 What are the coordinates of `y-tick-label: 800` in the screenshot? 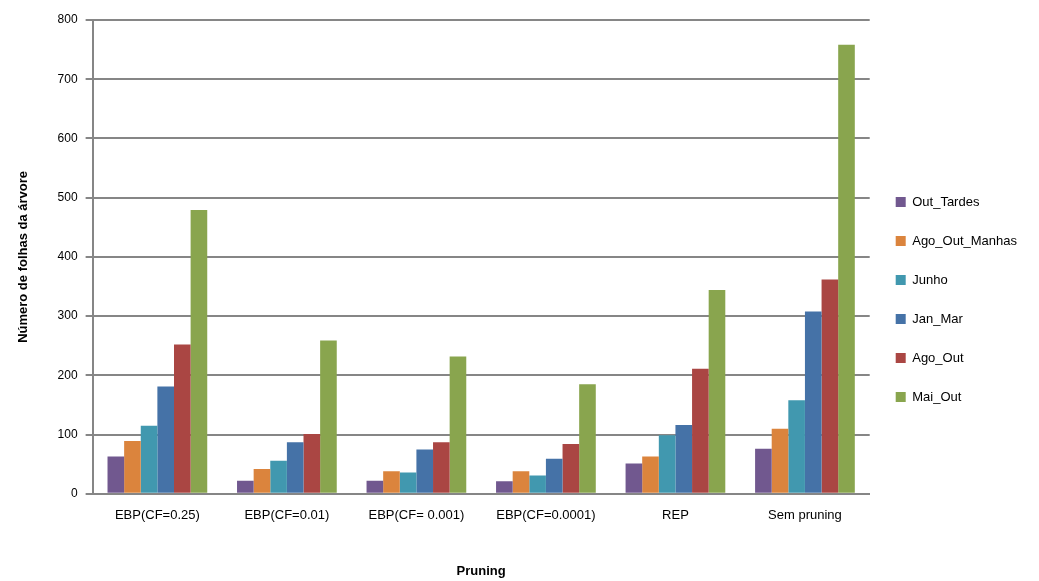 It's located at (67, 19).